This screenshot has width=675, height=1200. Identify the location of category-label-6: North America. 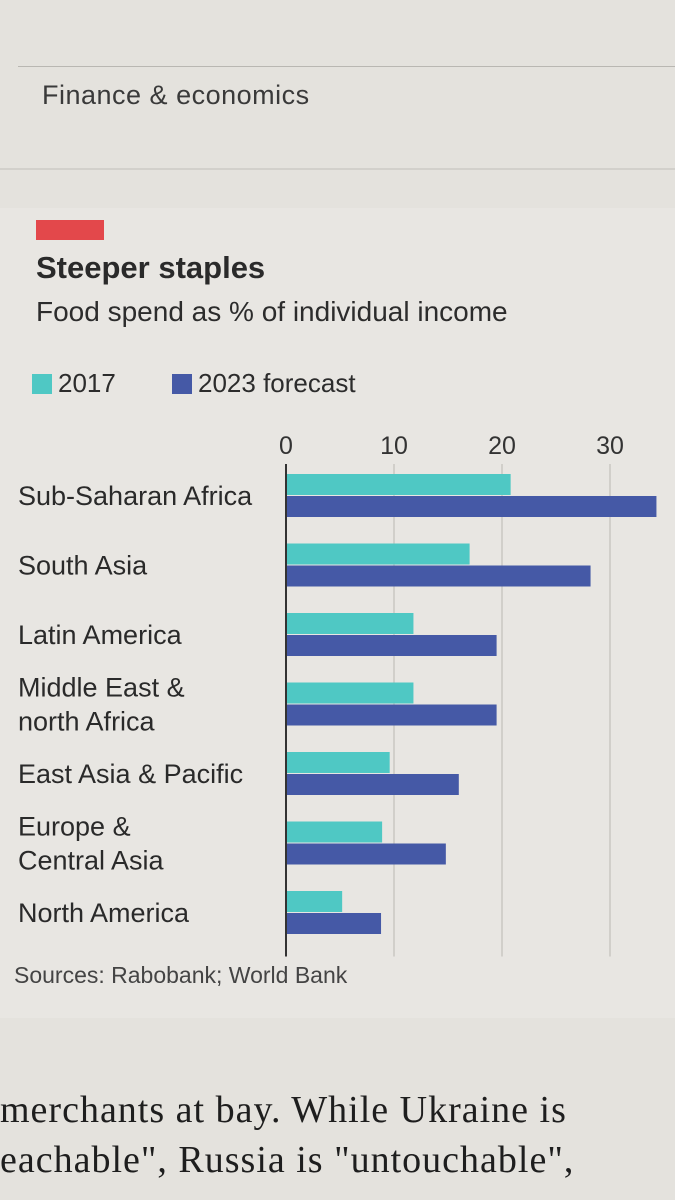
(104, 913).